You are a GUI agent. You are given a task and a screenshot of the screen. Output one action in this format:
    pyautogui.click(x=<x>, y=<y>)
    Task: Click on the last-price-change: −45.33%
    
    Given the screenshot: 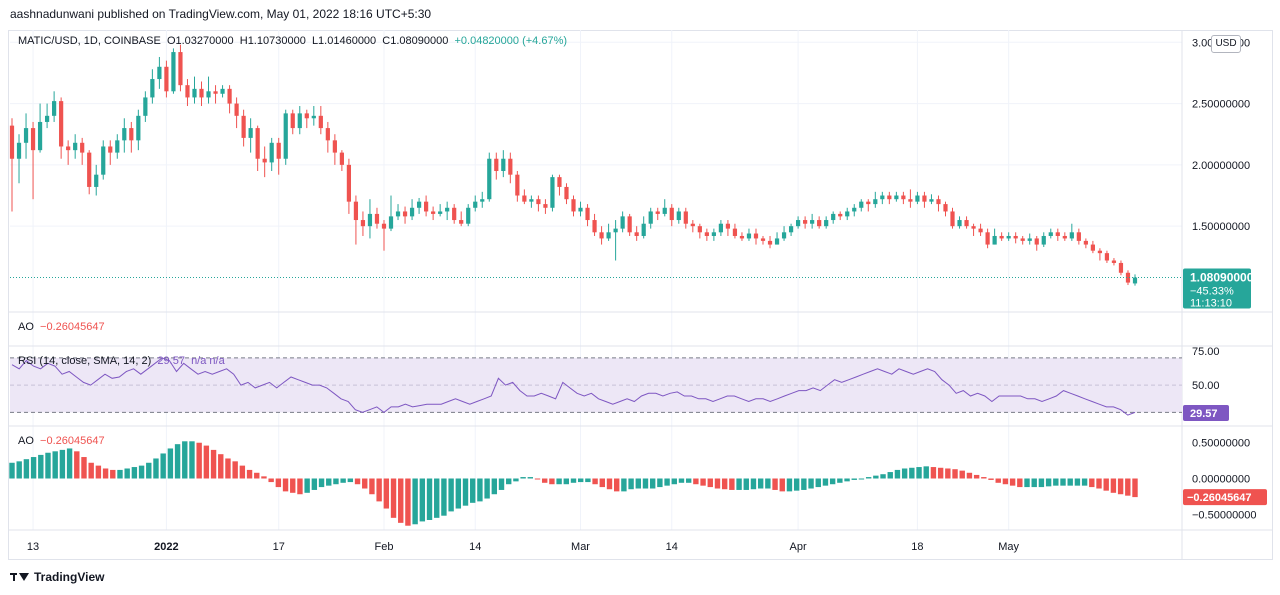 What is the action you would take?
    pyautogui.click(x=1212, y=292)
    